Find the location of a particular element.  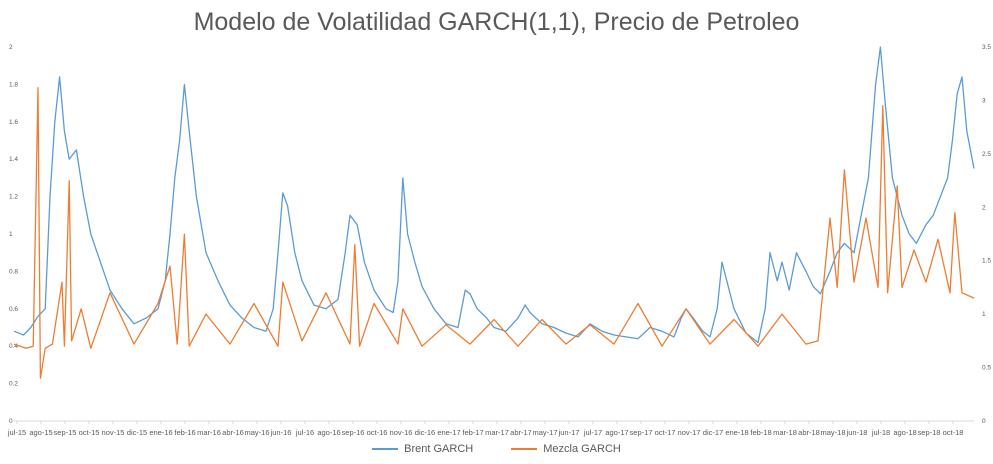

x-tick-label: feb-17 is located at coordinates (472, 432).